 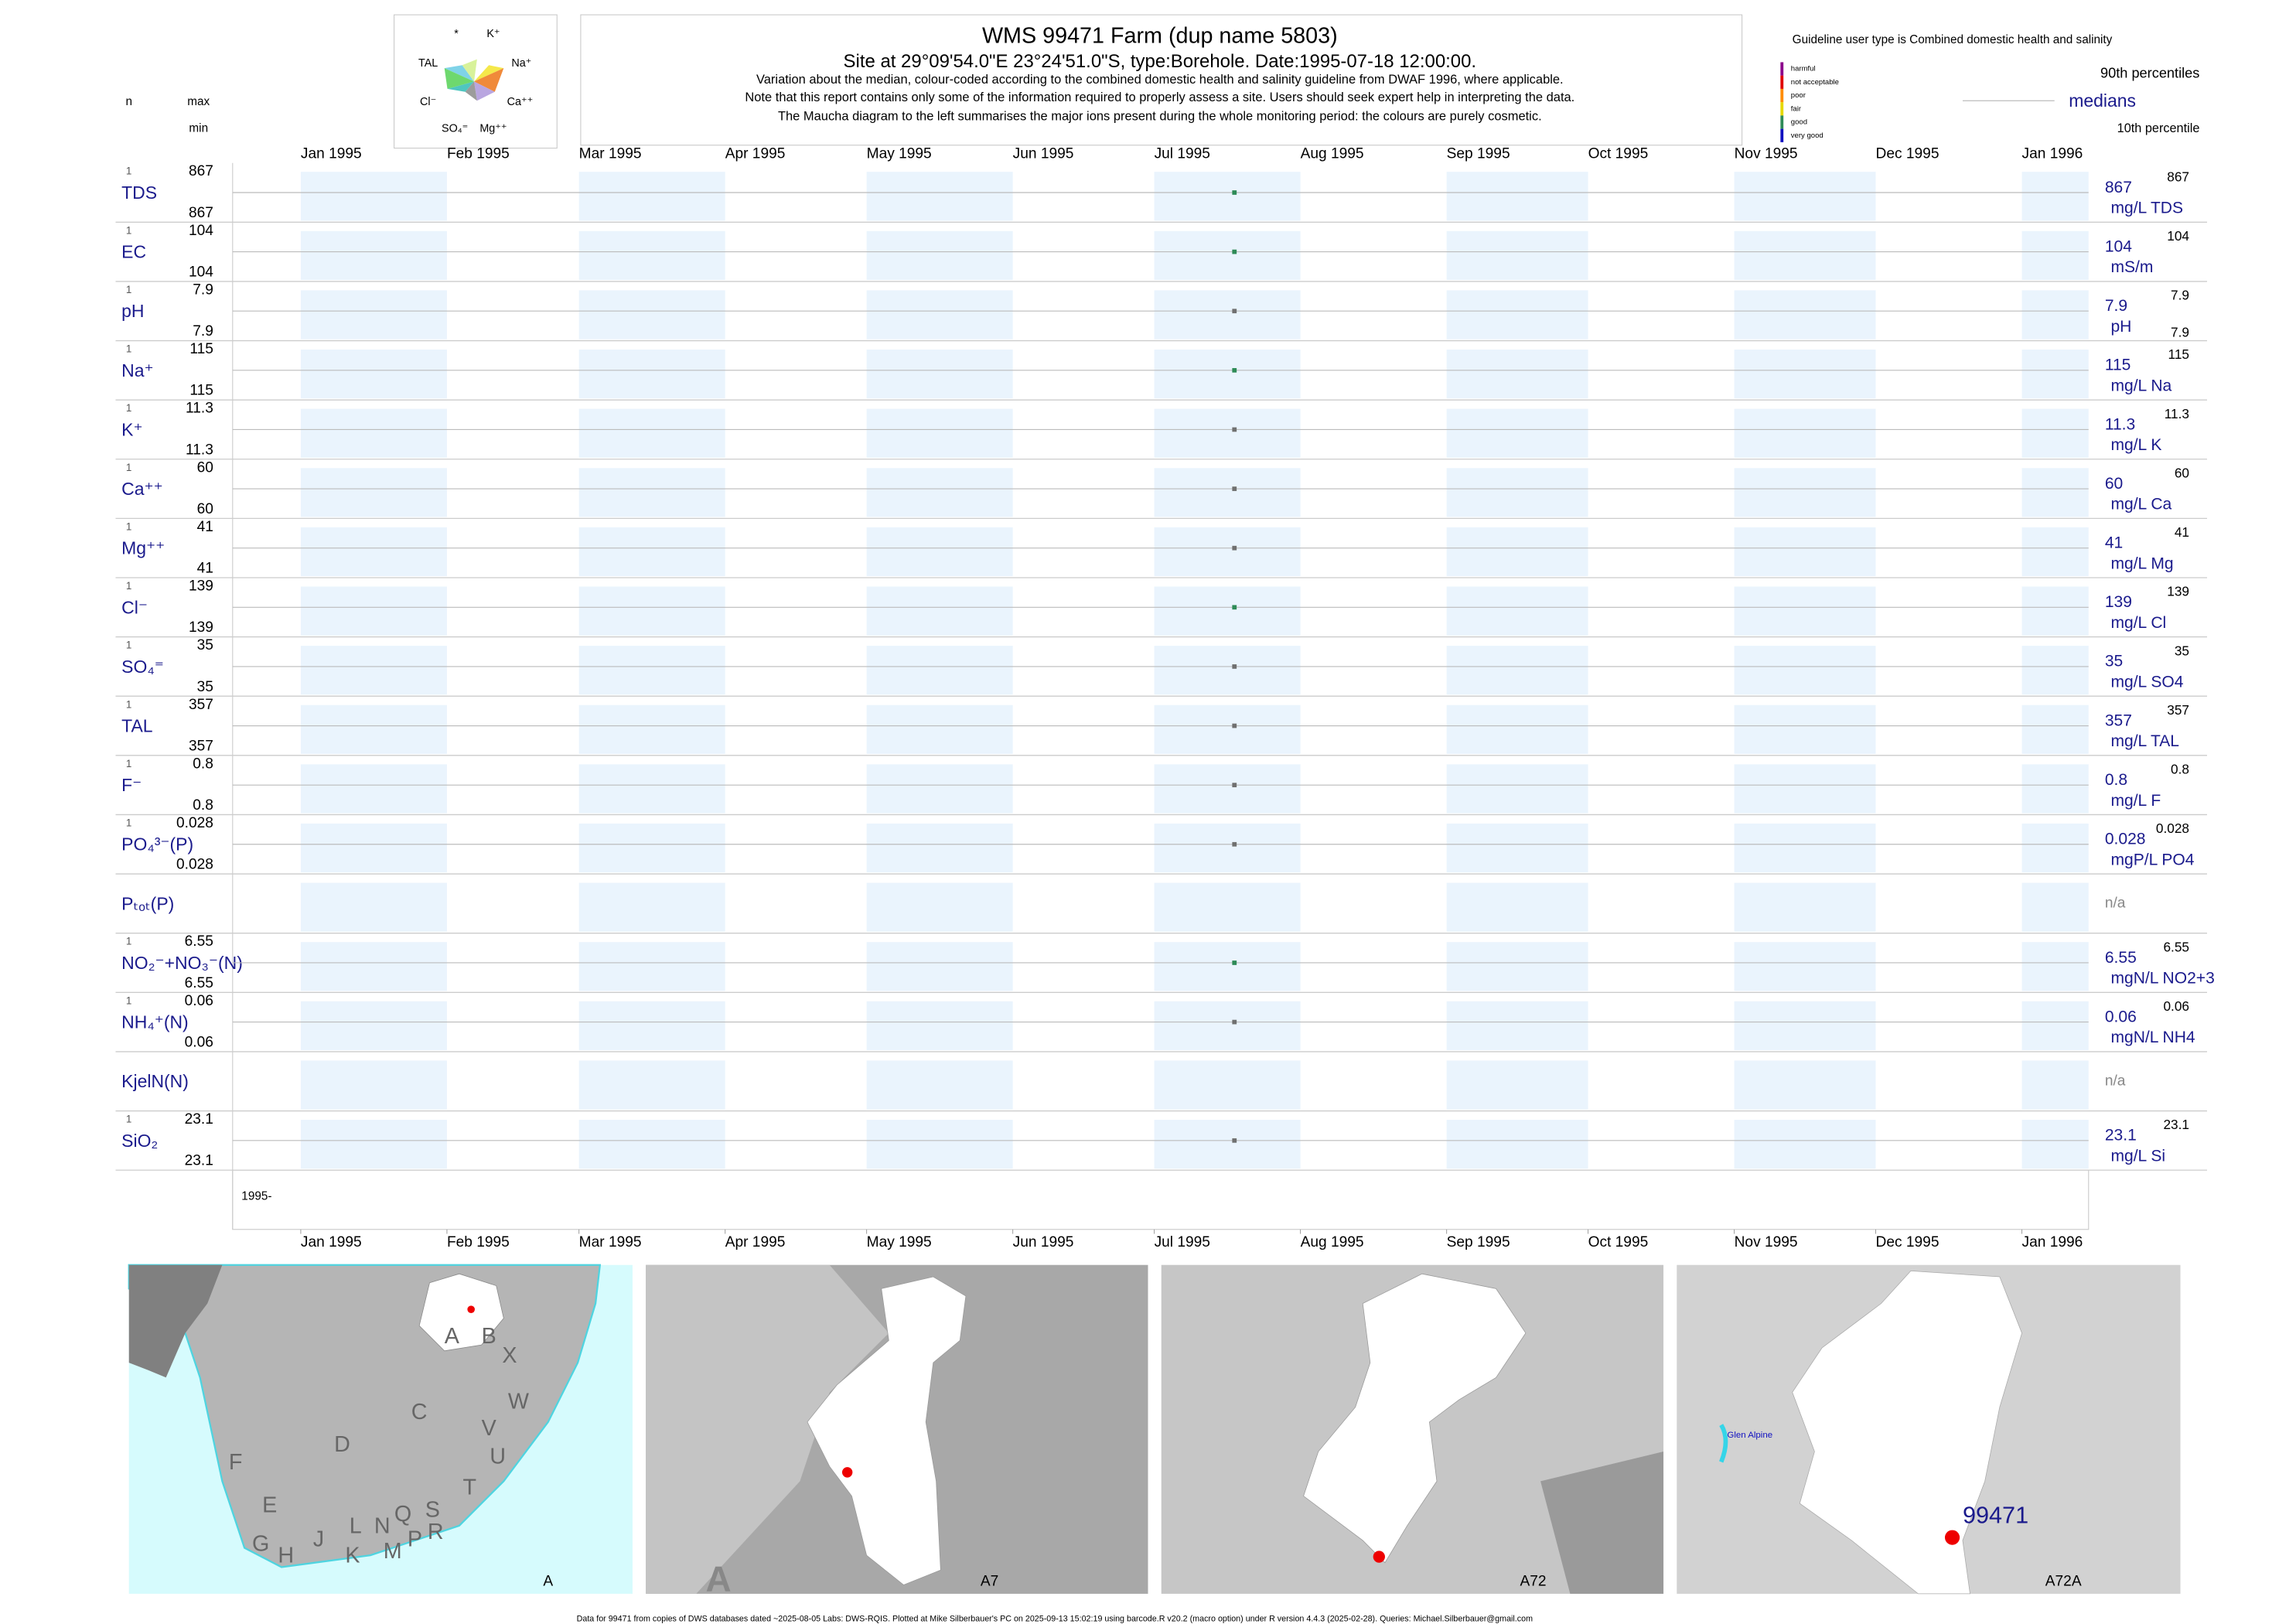 What do you see at coordinates (203, 289) in the screenshot?
I see `max-label: 7.9` at bounding box center [203, 289].